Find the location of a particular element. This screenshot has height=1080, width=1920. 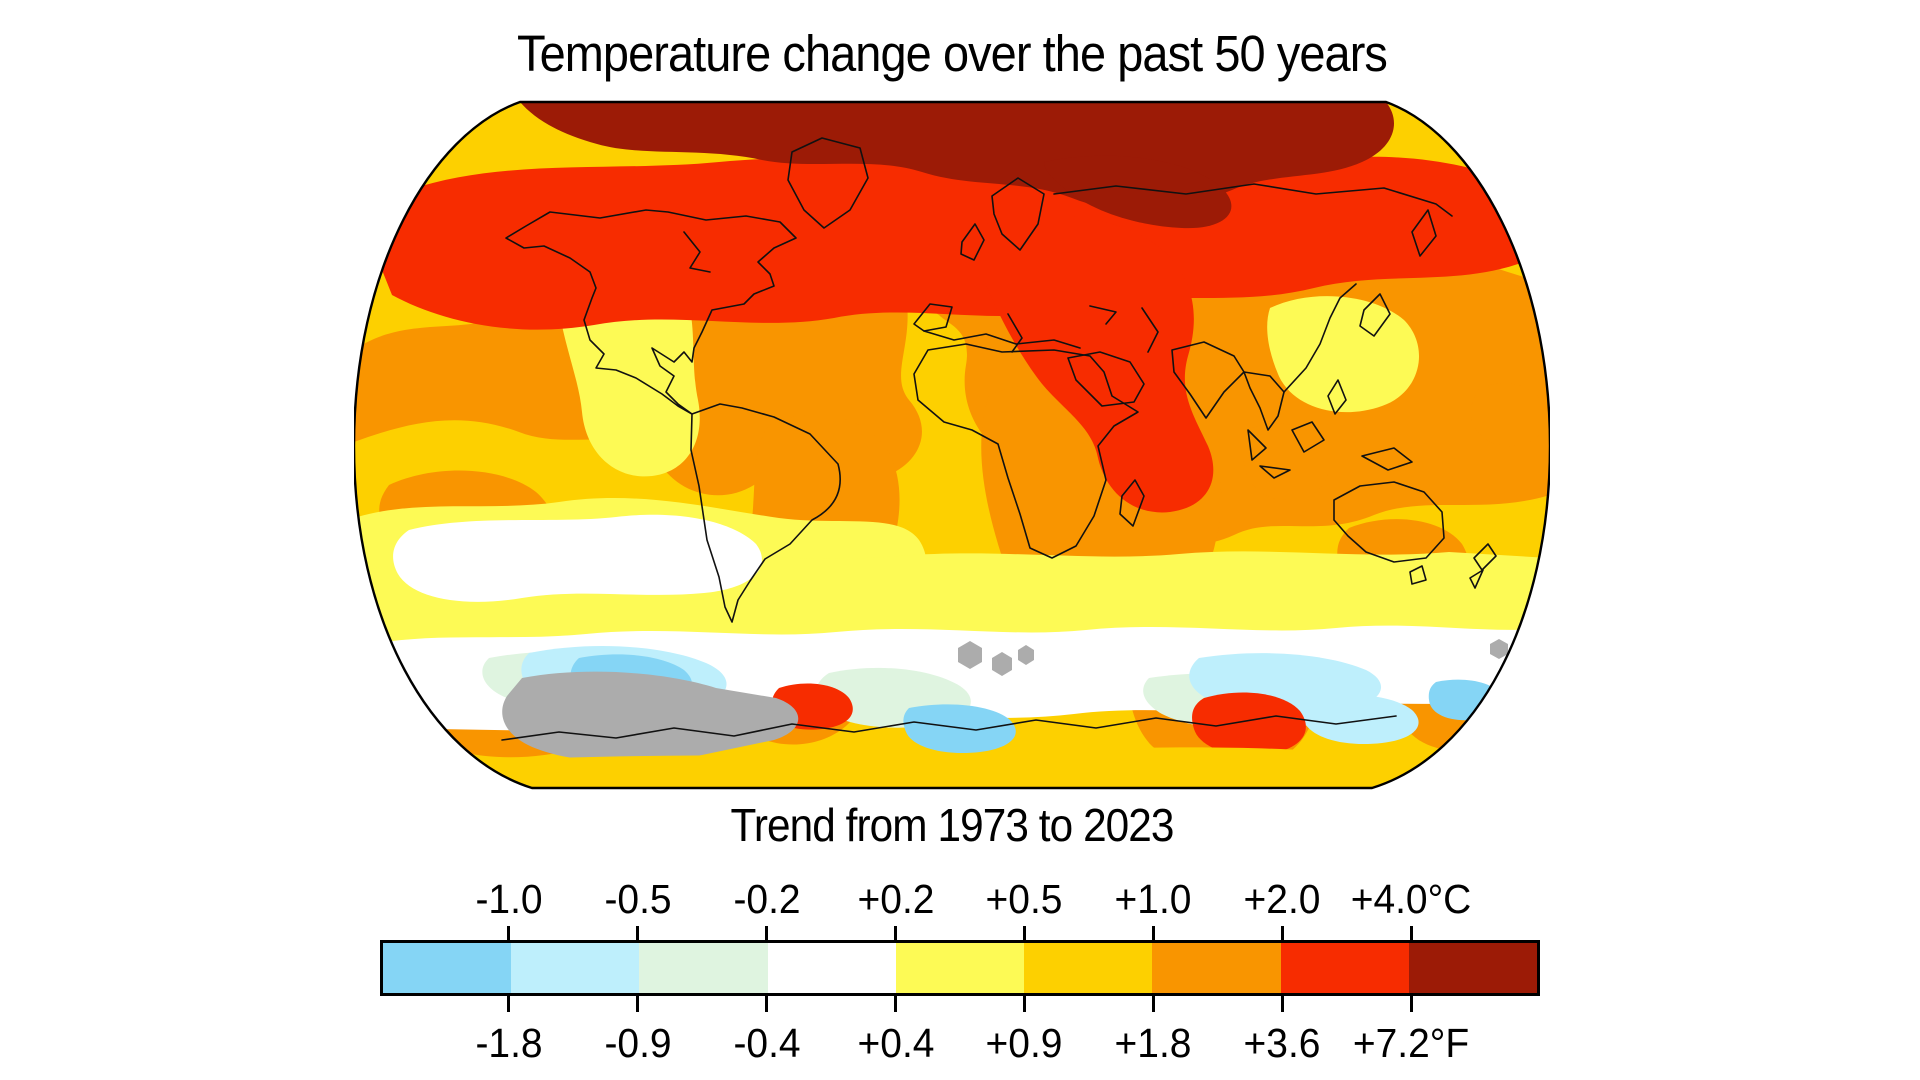

fahrenheit-label-7: +3.6 is located at coordinates (1282, 1043).